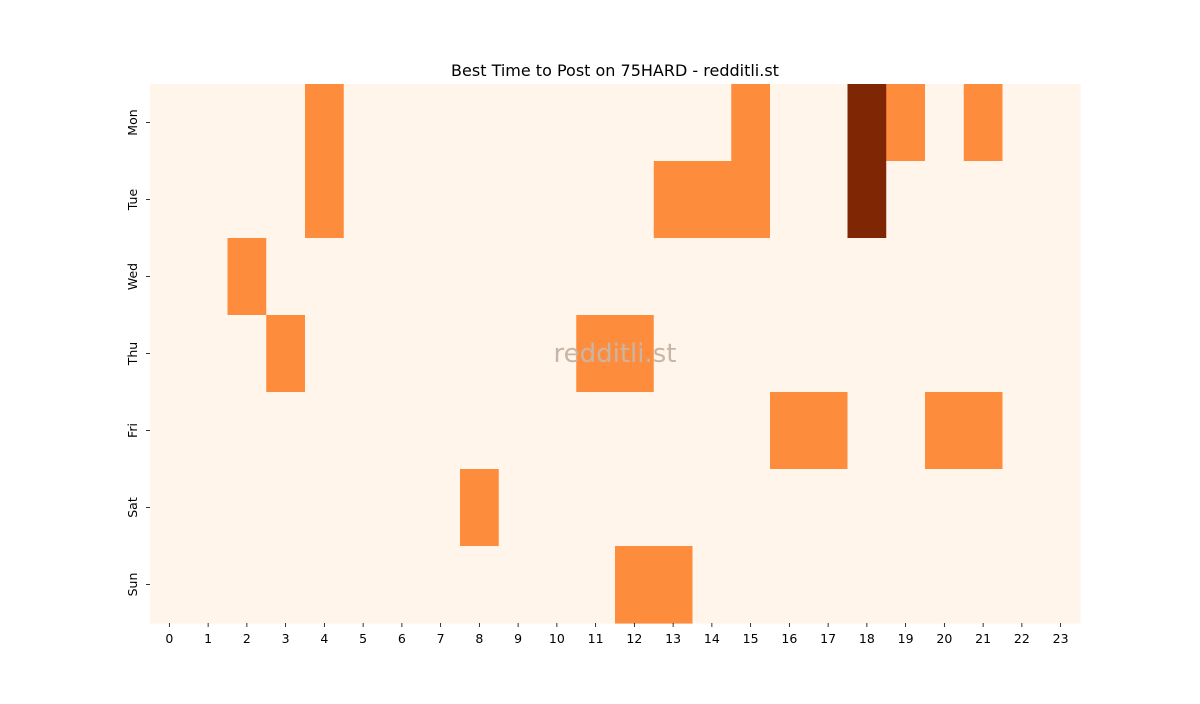 Image resolution: width=1200 pixels, height=704 pixels. What do you see at coordinates (596, 638) in the screenshot?
I see `x-tick-label: 11` at bounding box center [596, 638].